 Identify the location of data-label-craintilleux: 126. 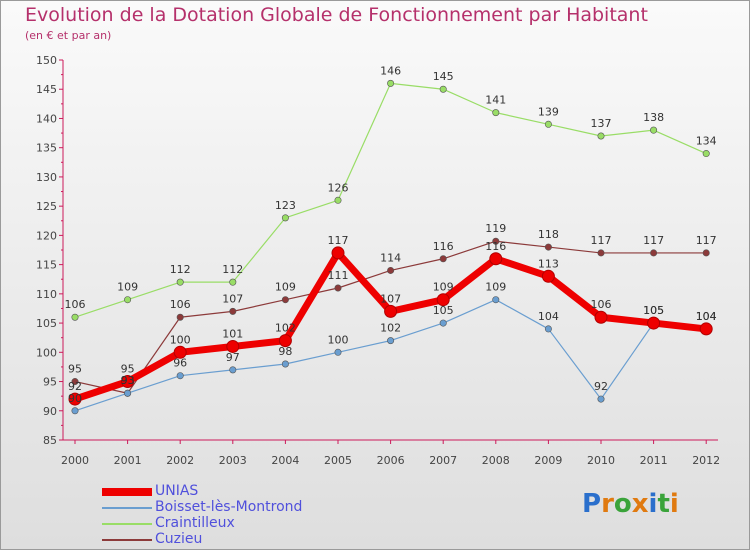
(338, 187).